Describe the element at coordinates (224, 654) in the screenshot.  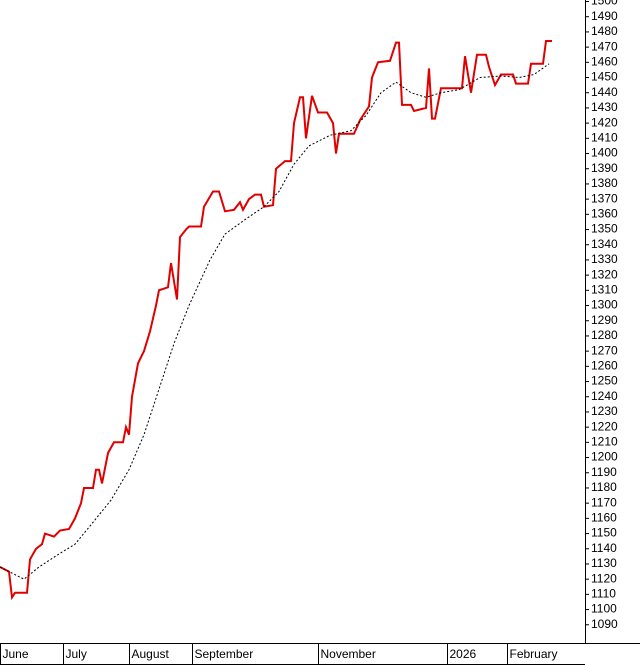
I see `x-tick-label: September` at that location.